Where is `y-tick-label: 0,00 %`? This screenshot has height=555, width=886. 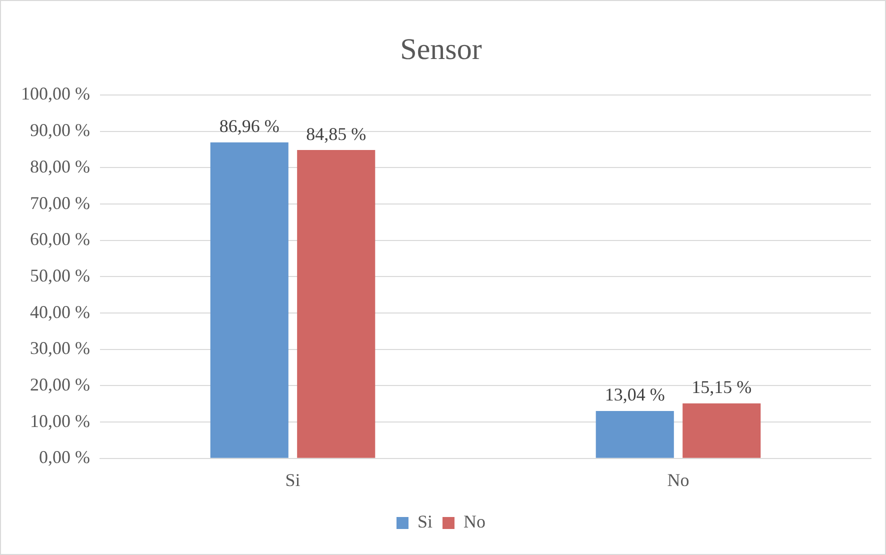
y-tick-label: 0,00 % is located at coordinates (64, 457).